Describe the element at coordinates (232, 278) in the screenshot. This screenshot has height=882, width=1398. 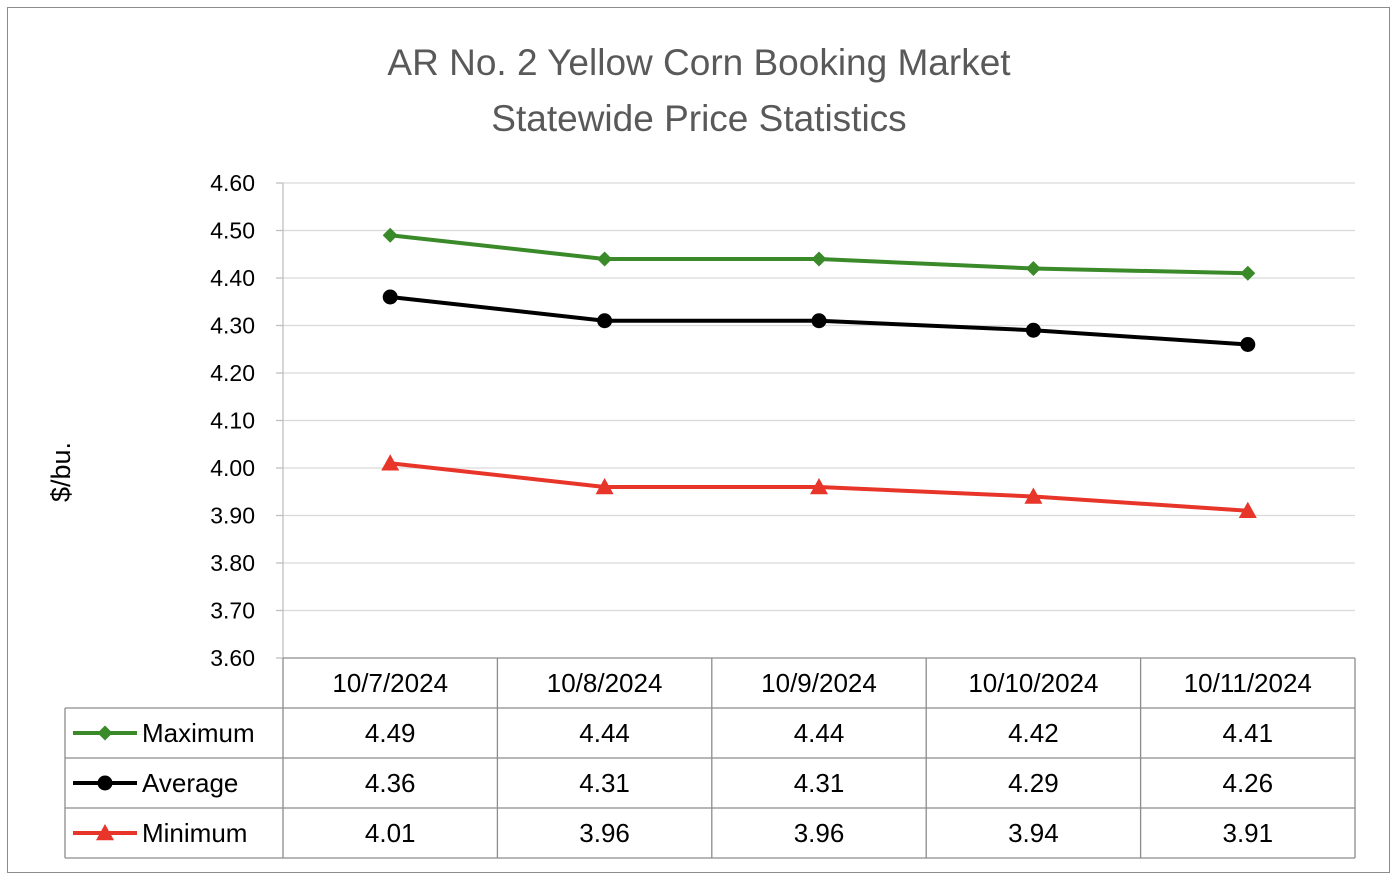
I see `y-tick-label: 4.40` at that location.